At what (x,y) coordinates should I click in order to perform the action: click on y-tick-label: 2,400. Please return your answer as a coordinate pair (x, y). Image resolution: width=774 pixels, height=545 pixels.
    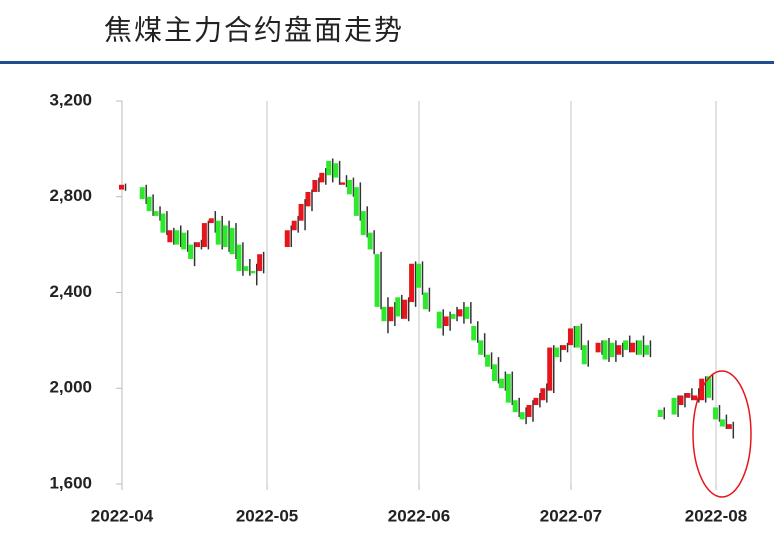
    Looking at the image, I should click on (70, 291).